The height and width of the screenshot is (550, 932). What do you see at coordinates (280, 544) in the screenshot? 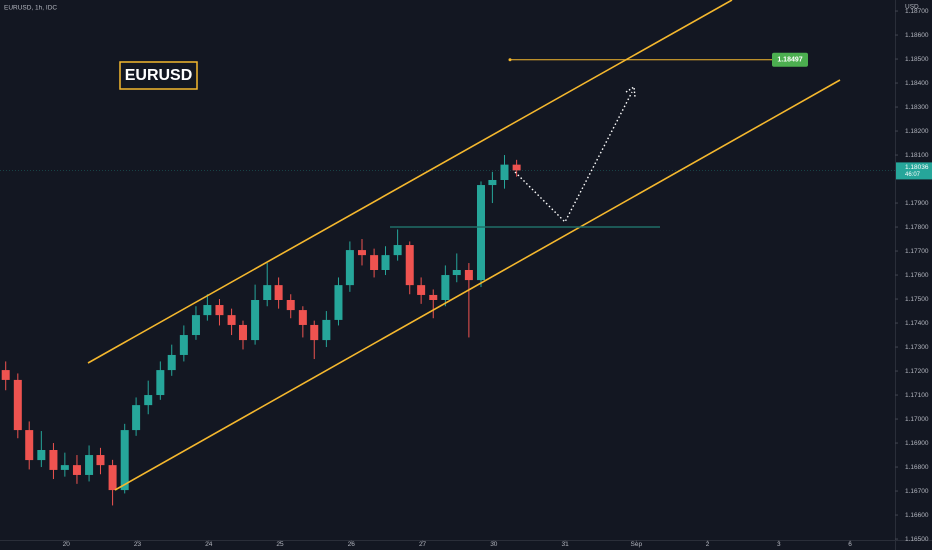
I see `x-tick-label: 25` at bounding box center [280, 544].